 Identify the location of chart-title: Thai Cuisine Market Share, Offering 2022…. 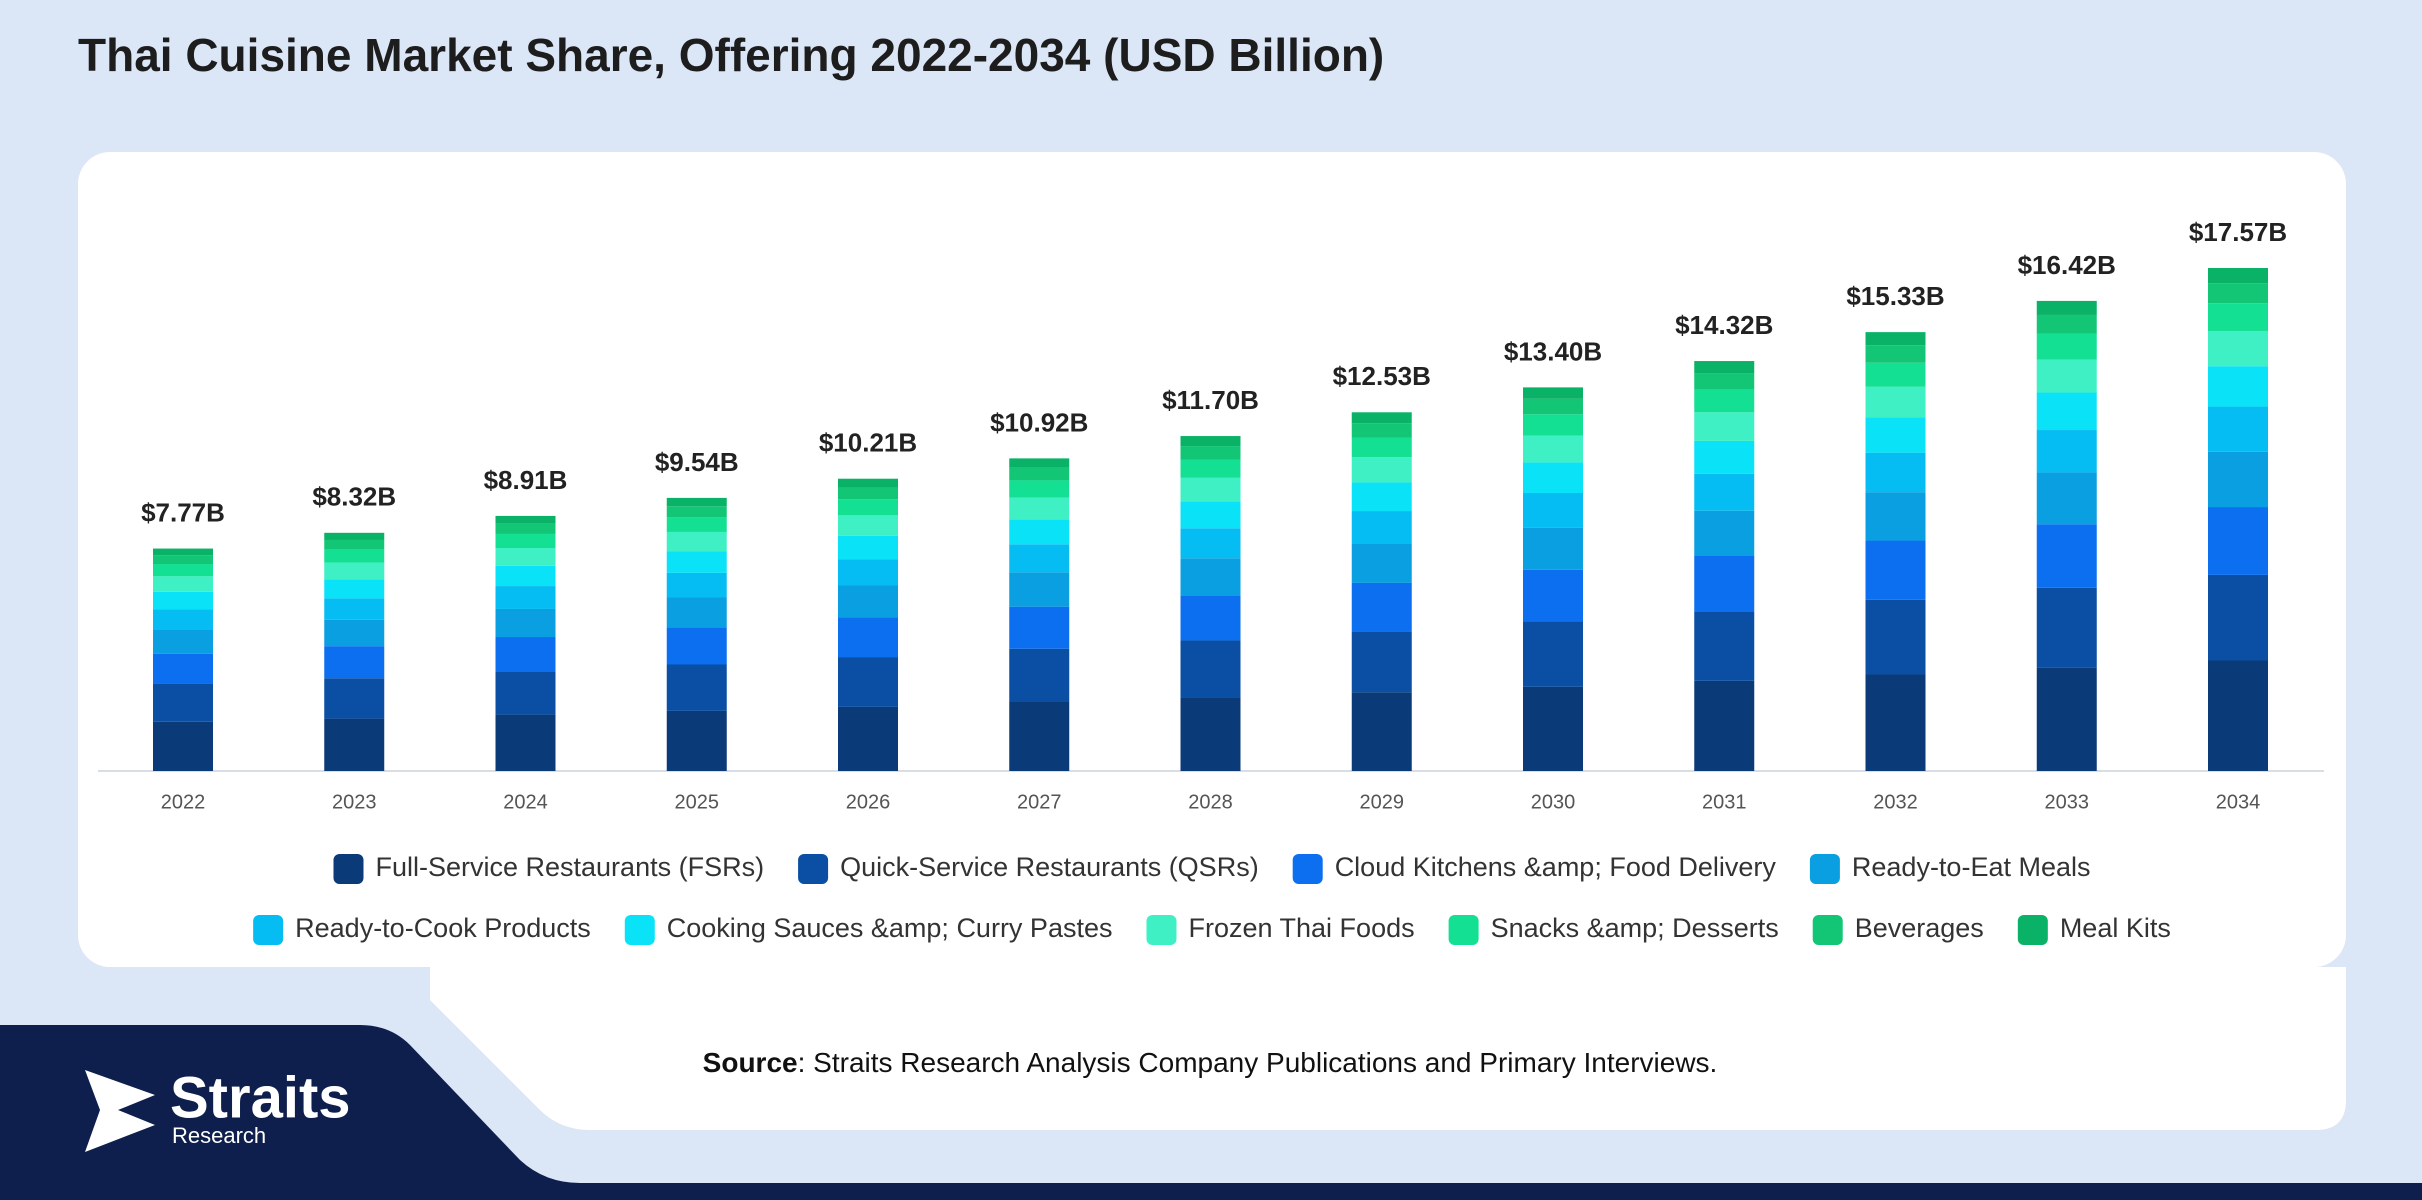
(731, 55).